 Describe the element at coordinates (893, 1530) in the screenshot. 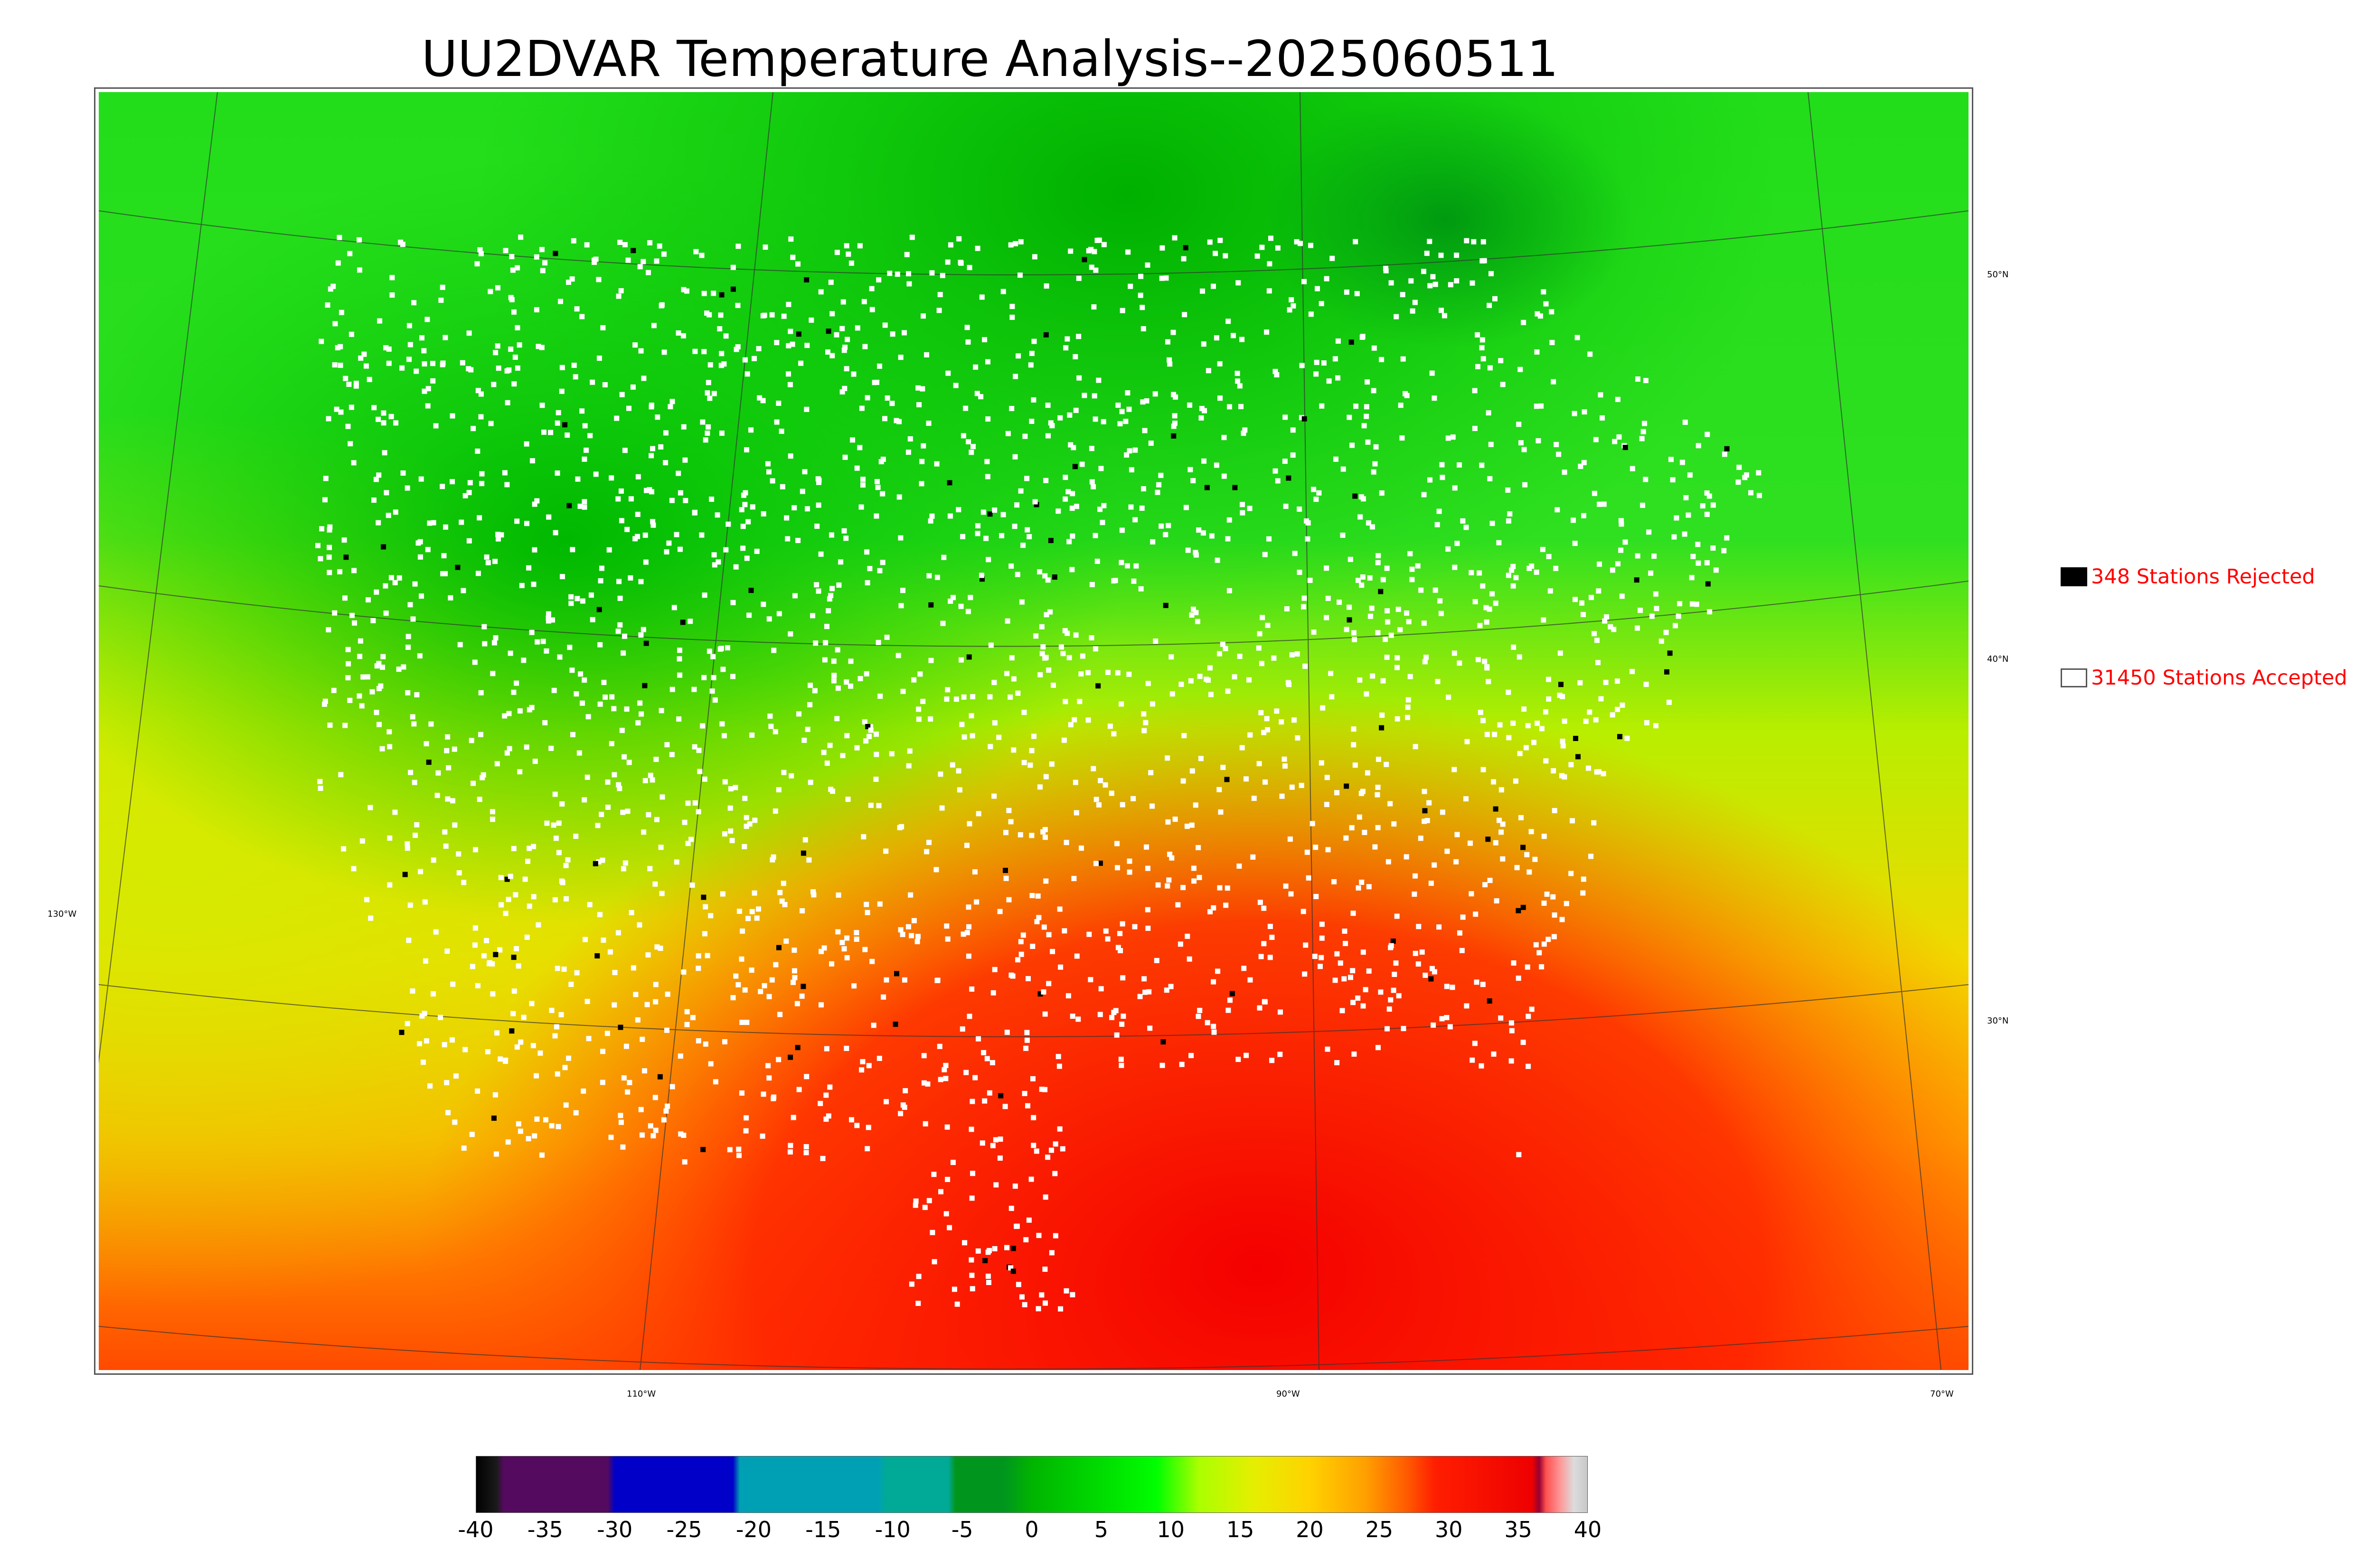

I see `colorbar-tick: -10` at that location.